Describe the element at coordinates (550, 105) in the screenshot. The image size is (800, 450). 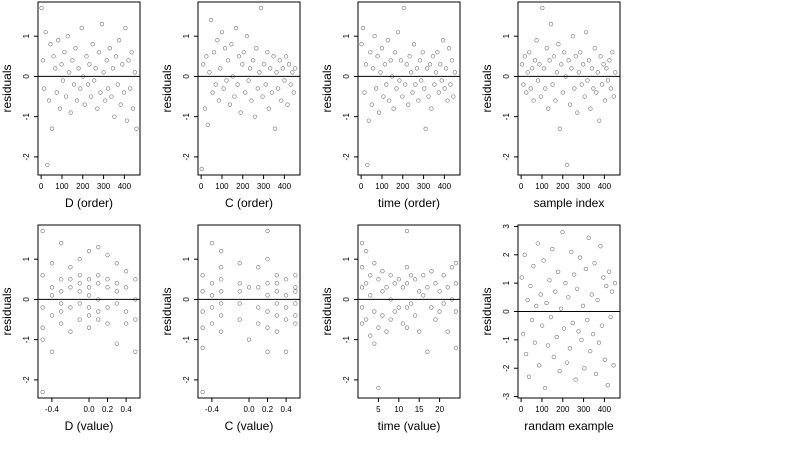
I see `panel-4: 0 100 200 300 400 -2 -1 0 1 sample index residuals` at that location.